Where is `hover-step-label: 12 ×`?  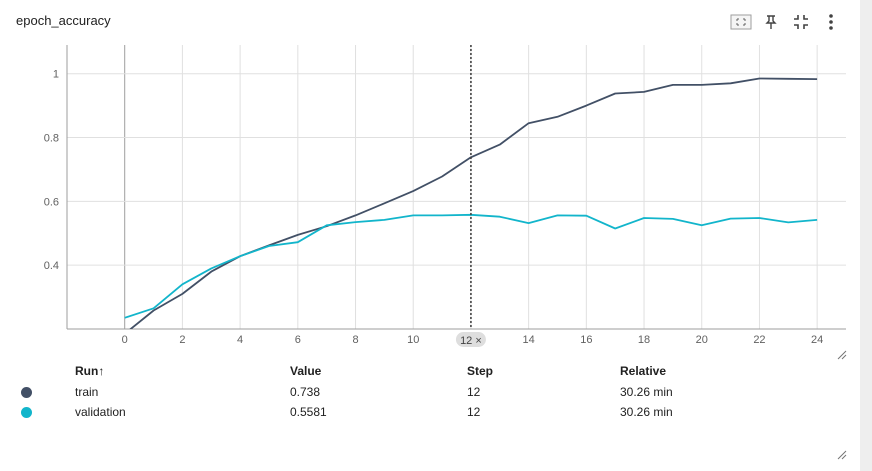
hover-step-label: 12 × is located at coordinates (471, 341).